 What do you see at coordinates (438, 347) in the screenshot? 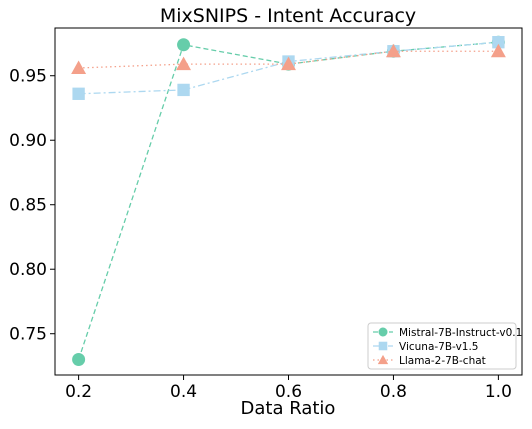
I see `legend-label: Vicuna-7B-v1.5` at bounding box center [438, 347].